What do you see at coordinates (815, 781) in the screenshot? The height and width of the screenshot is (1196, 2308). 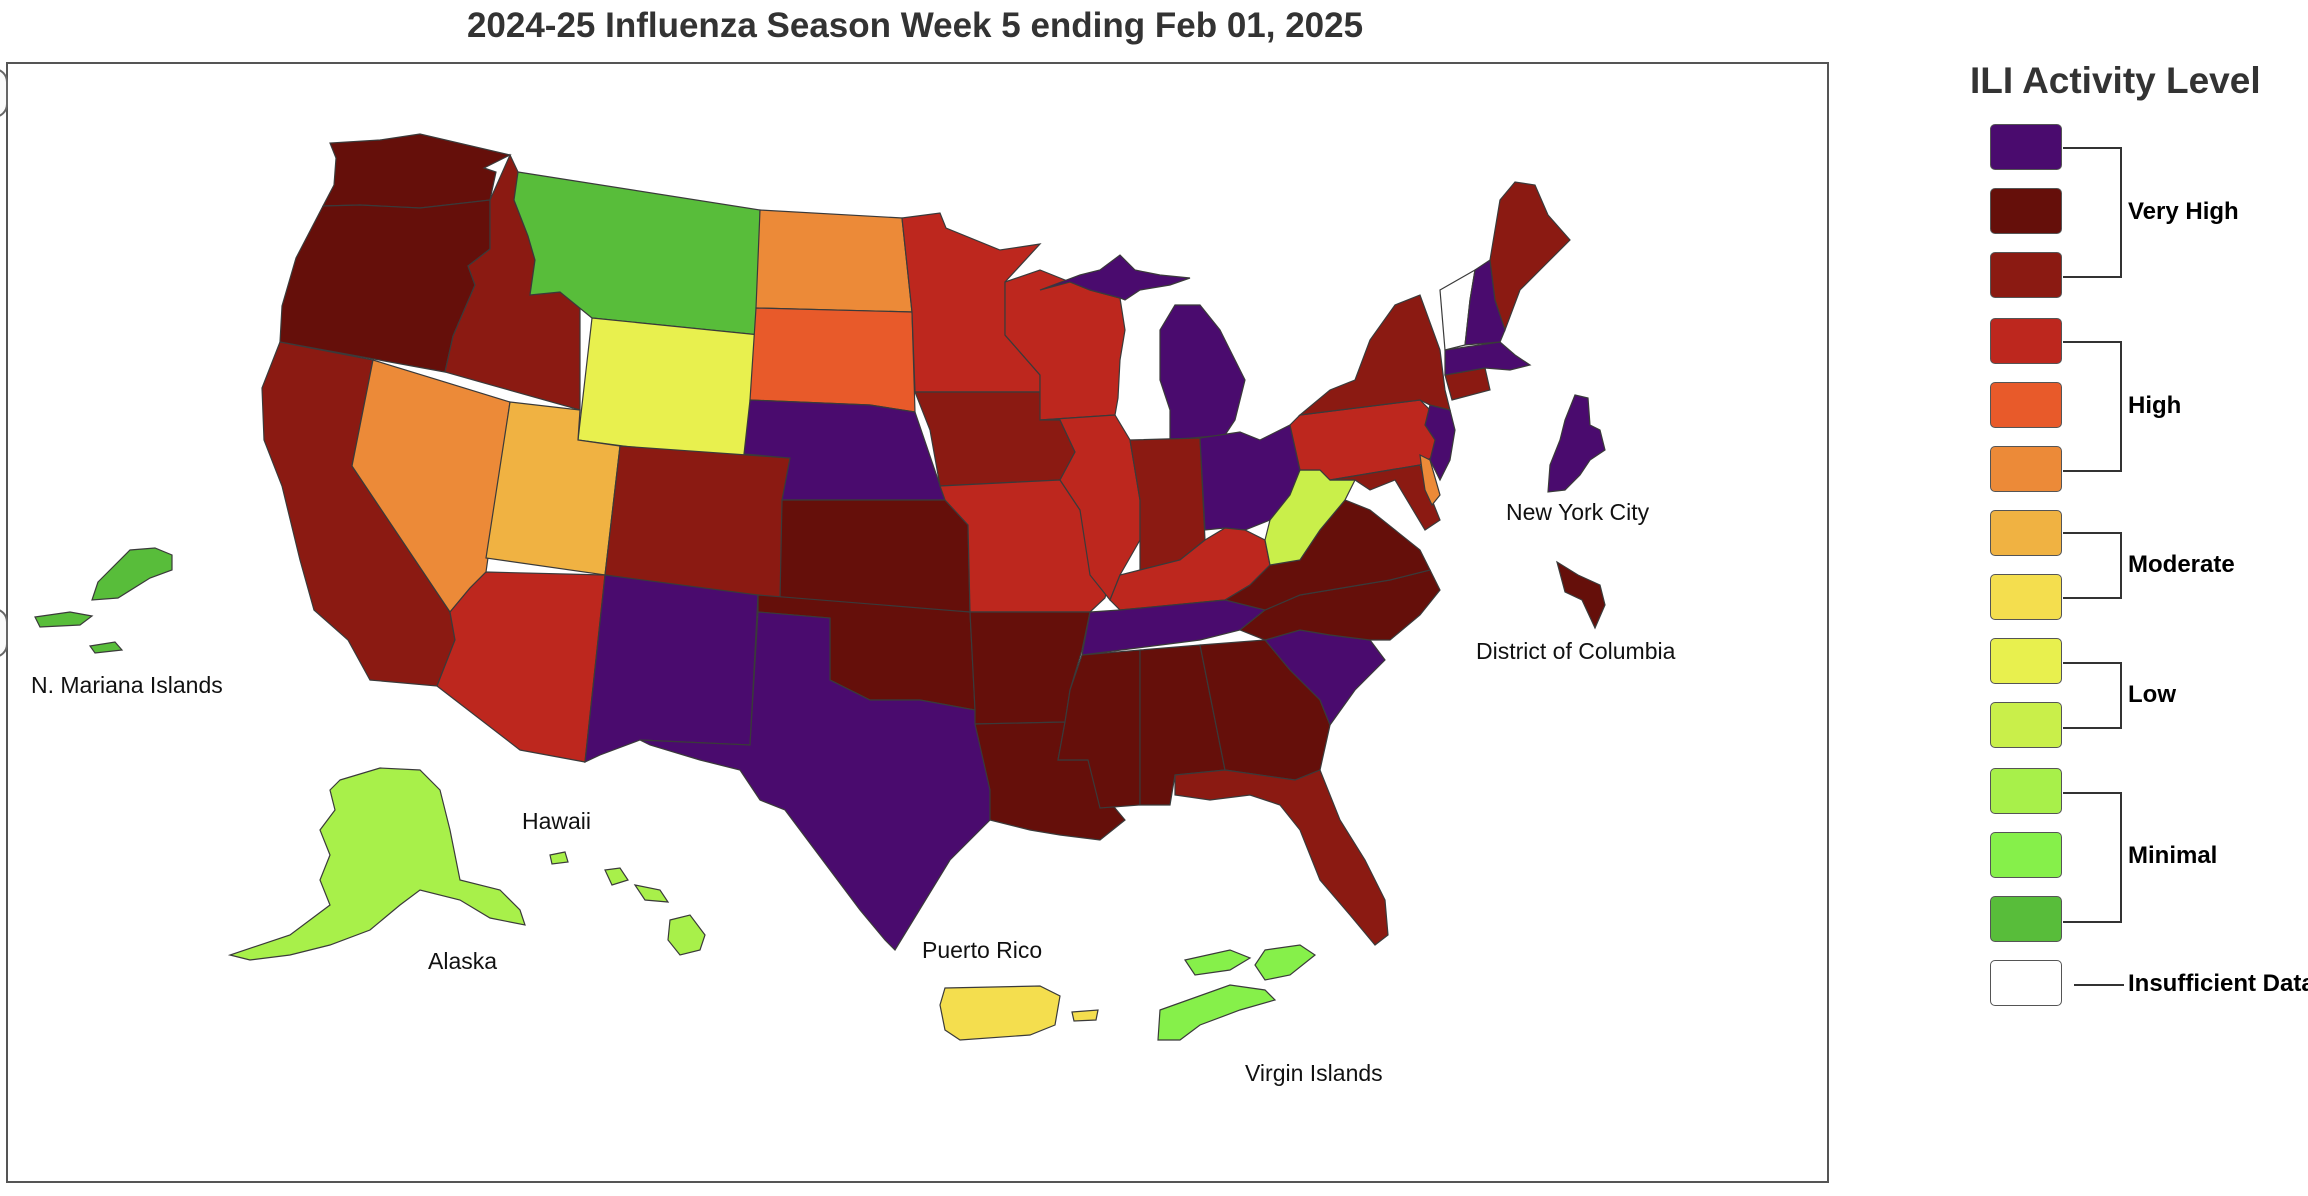 I see `state-TX` at bounding box center [815, 781].